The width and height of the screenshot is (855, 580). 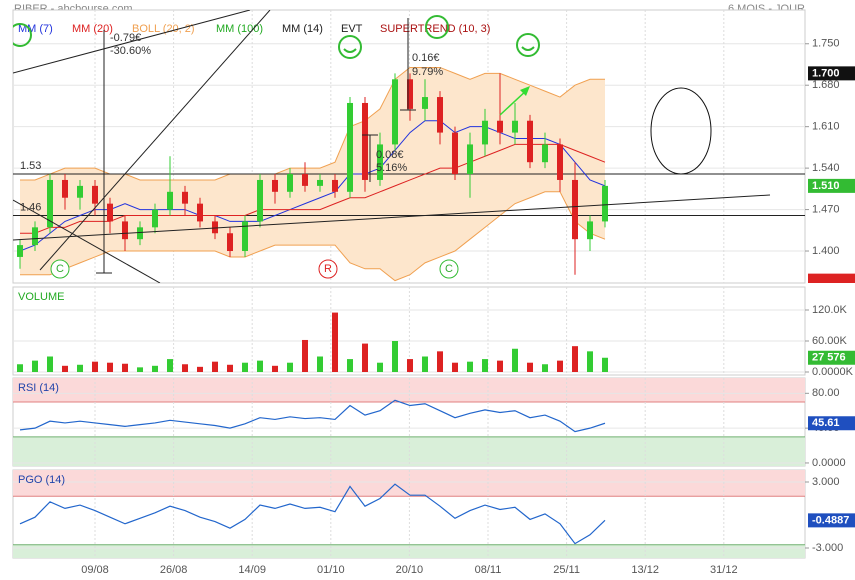 What do you see at coordinates (41, 480) in the screenshot?
I see `panel-title: PGO (14)` at bounding box center [41, 480].